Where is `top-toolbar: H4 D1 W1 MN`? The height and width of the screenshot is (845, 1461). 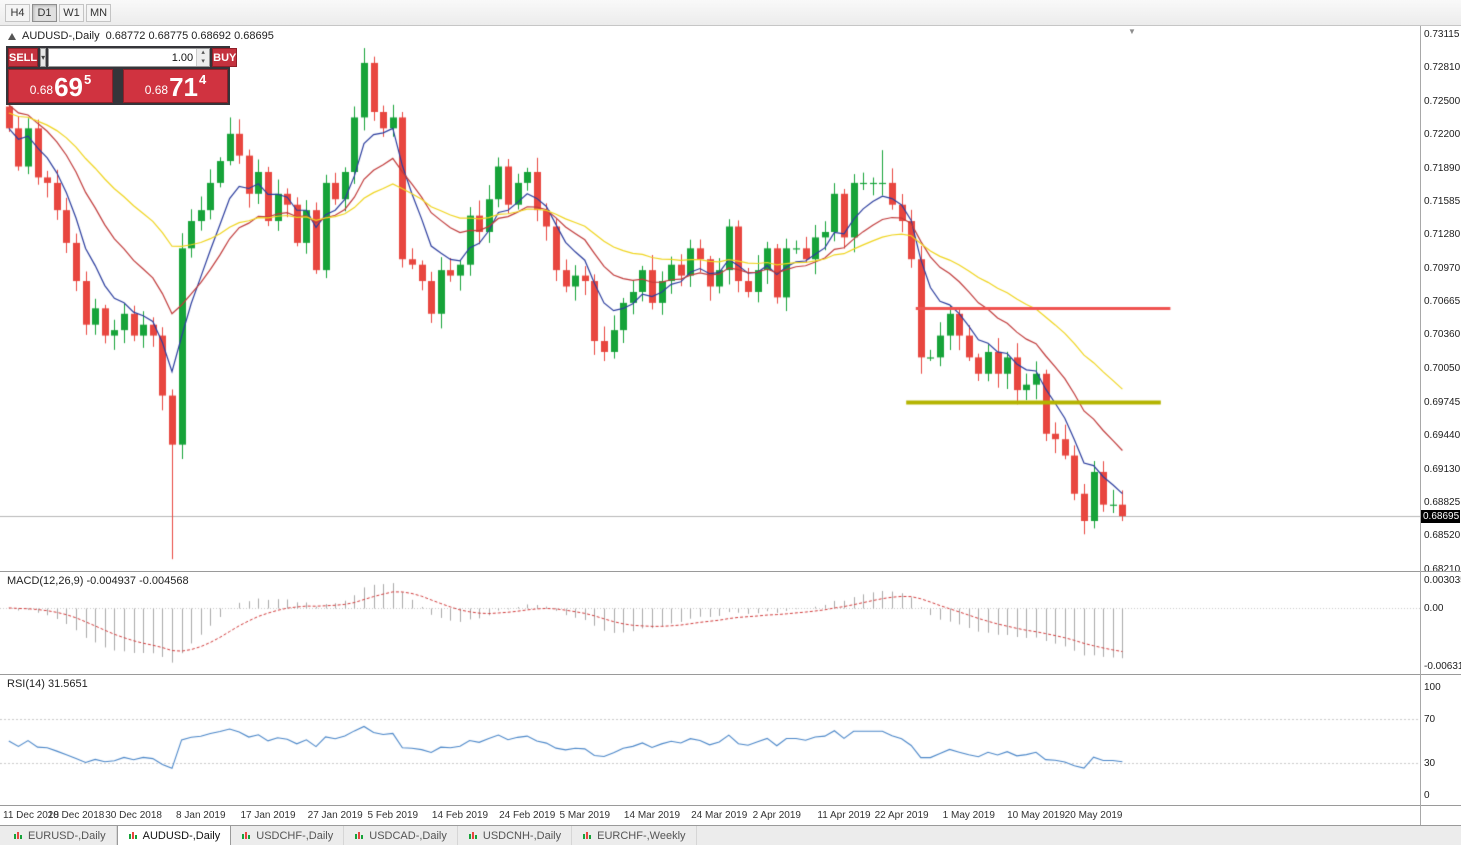
top-toolbar: H4 D1 W1 MN is located at coordinates (730, 13).